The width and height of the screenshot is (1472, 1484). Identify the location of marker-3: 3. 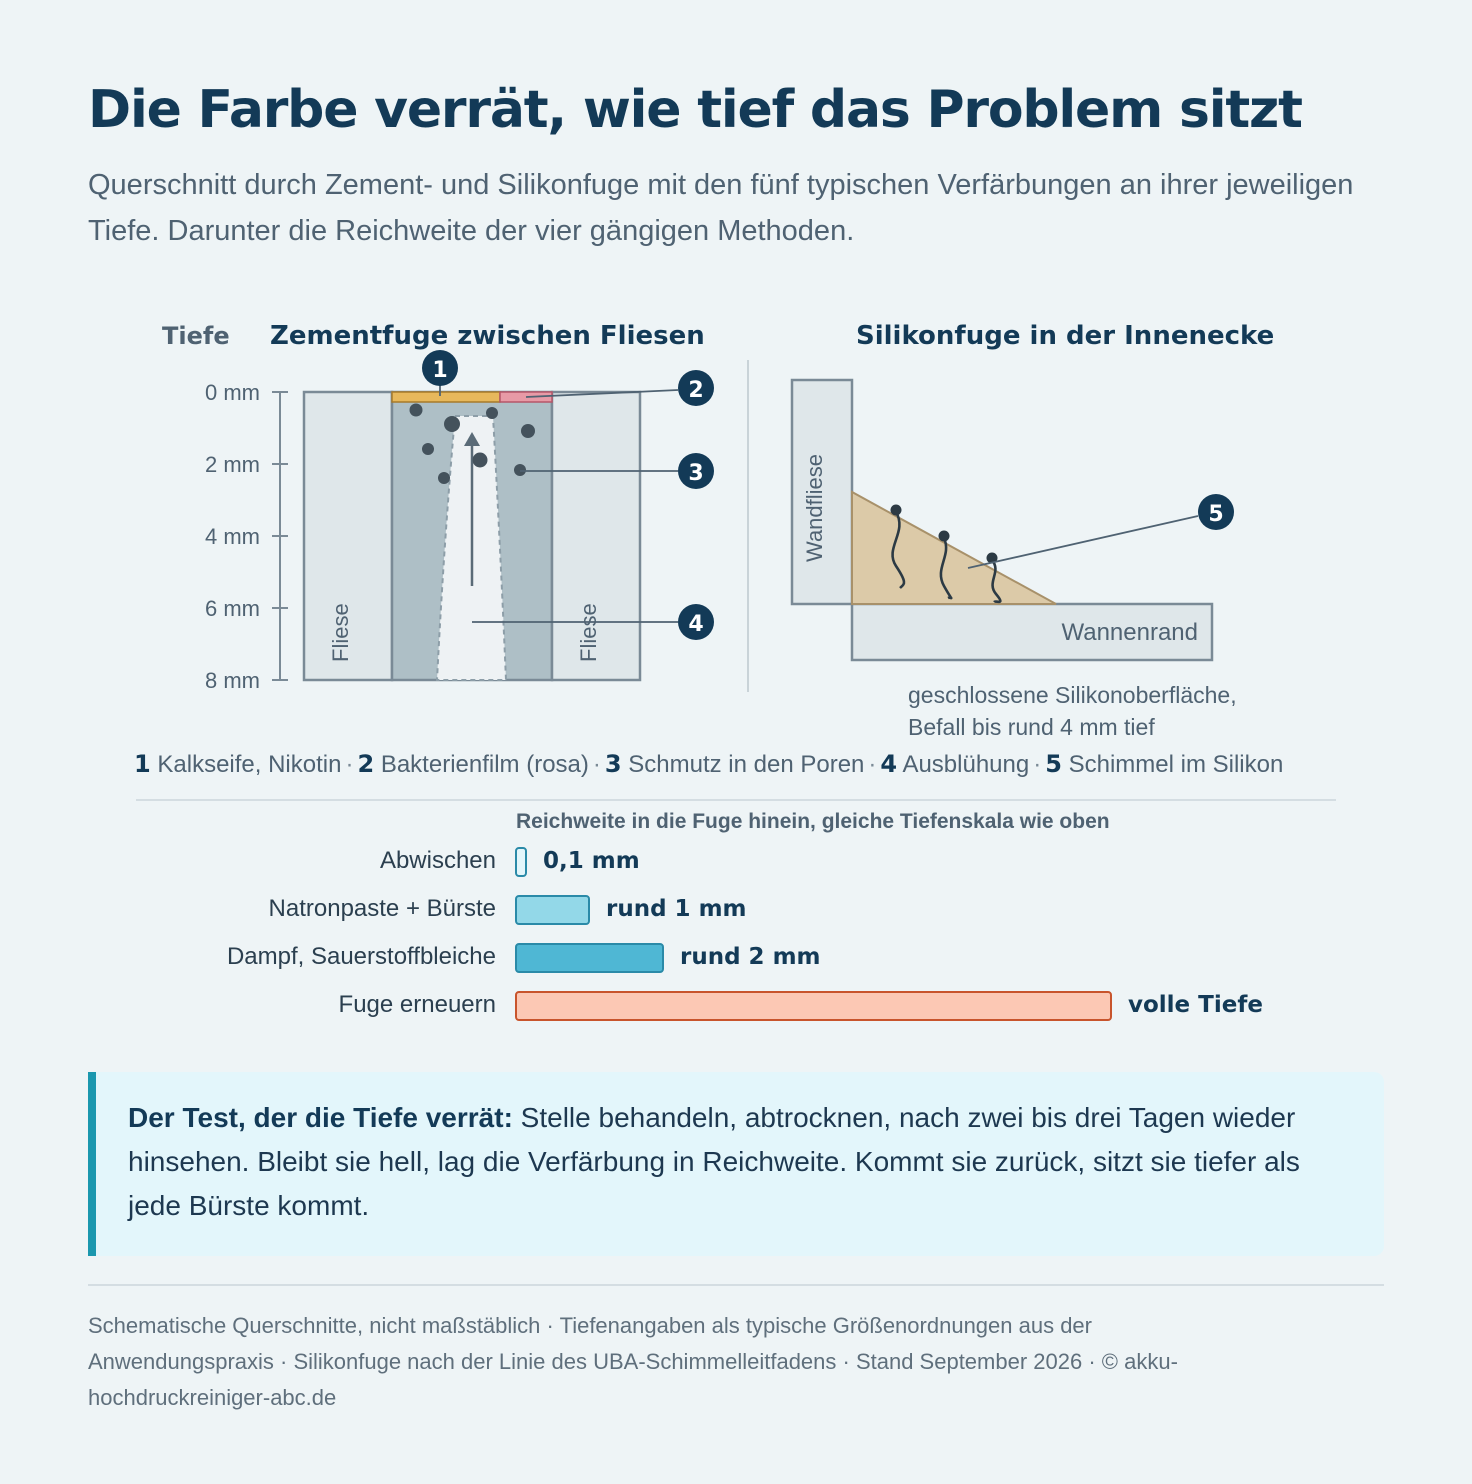
(696, 471).